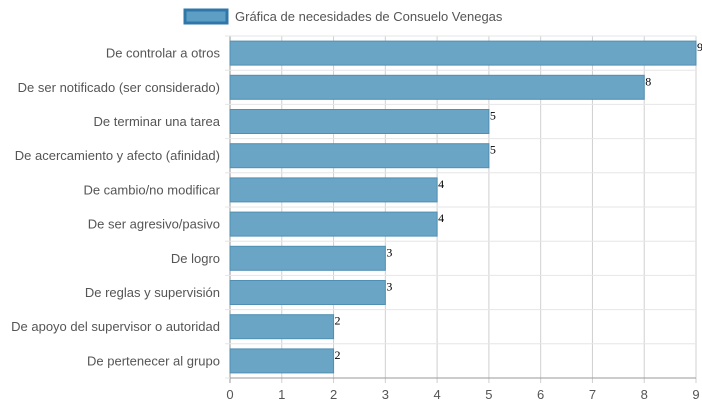 The height and width of the screenshot is (409, 702). I want to click on category-label: De ser agresivo/pasivo, so click(154, 224).